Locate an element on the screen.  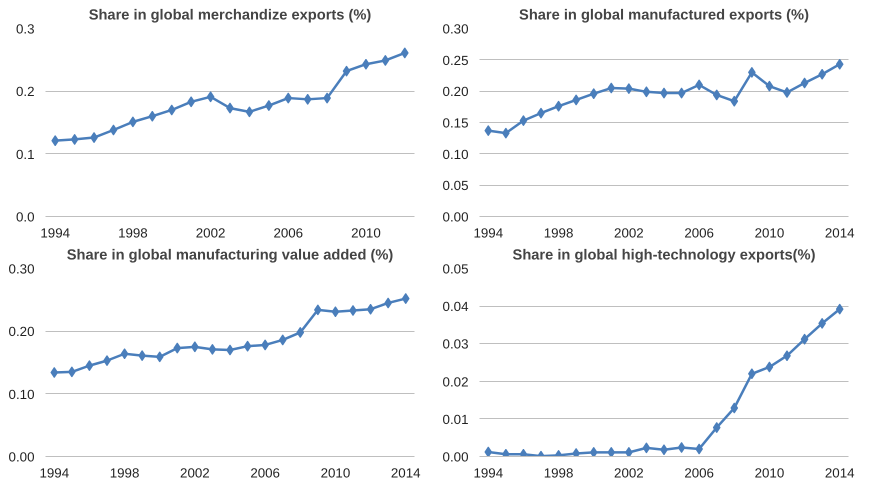
chart-title: Share in global manufactured exports (%) is located at coordinates (664, 16).